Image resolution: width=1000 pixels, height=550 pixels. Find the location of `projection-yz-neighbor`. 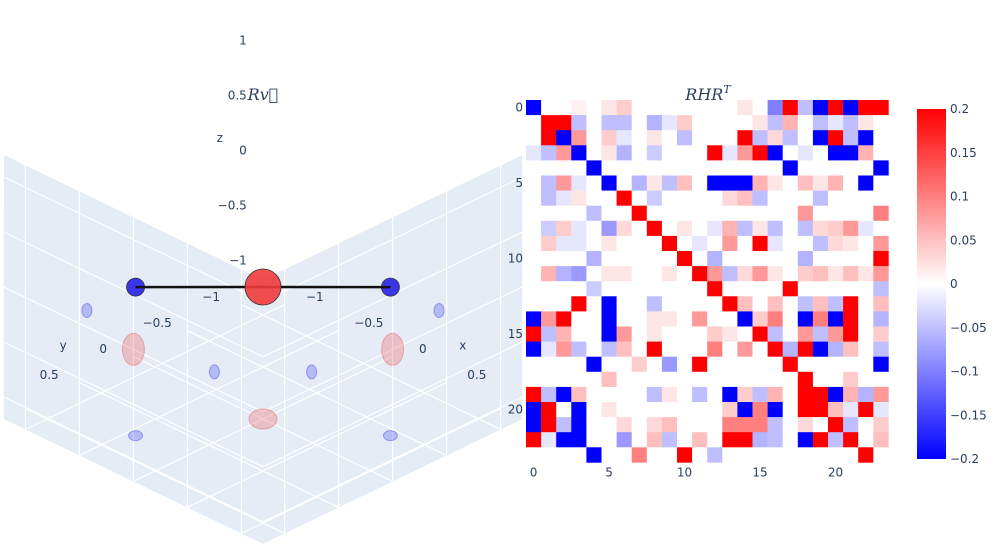

projection-yz-neighbor is located at coordinates (439, 311).